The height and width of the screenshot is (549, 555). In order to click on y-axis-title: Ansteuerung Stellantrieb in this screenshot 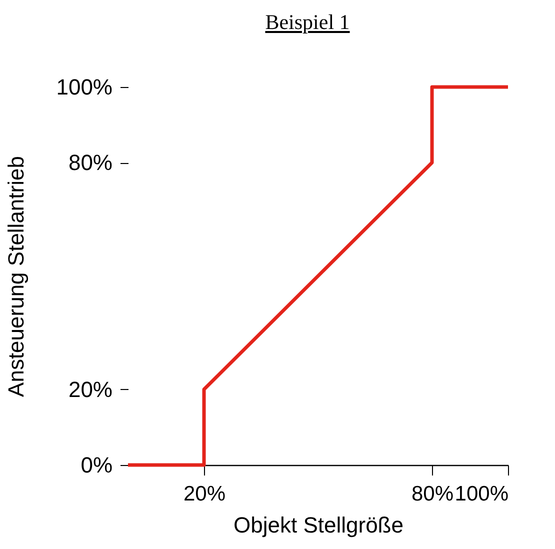, I will do `click(16, 276)`.